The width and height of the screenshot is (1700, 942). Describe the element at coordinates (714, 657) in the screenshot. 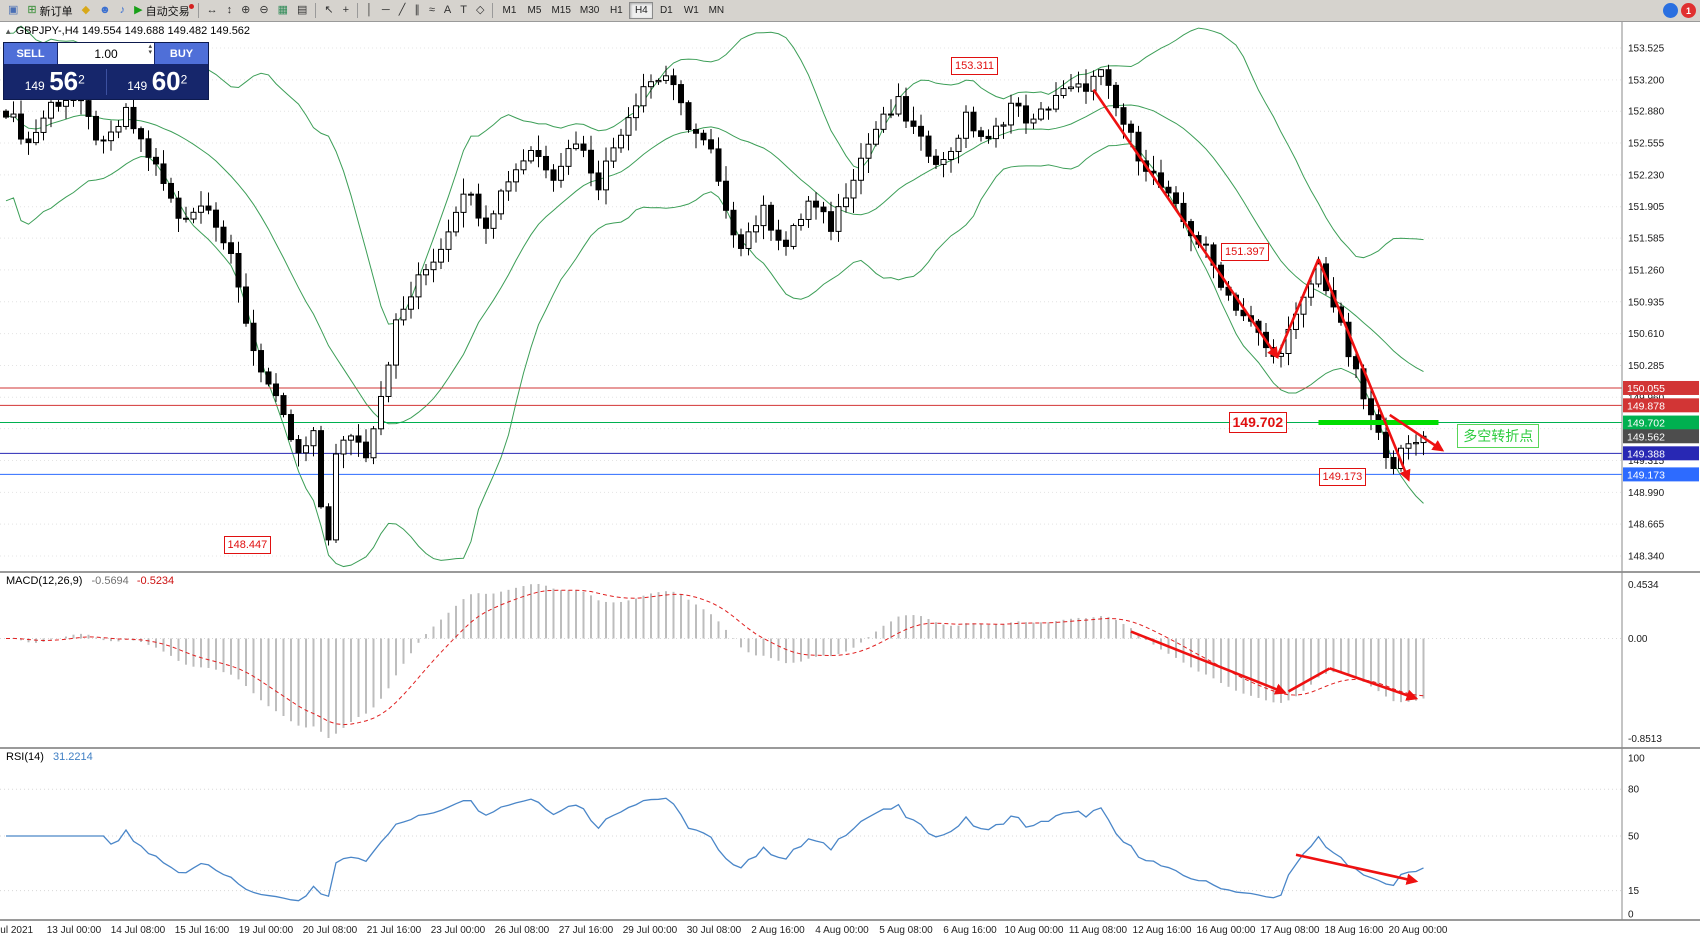

I see `macd-signal-line` at that location.